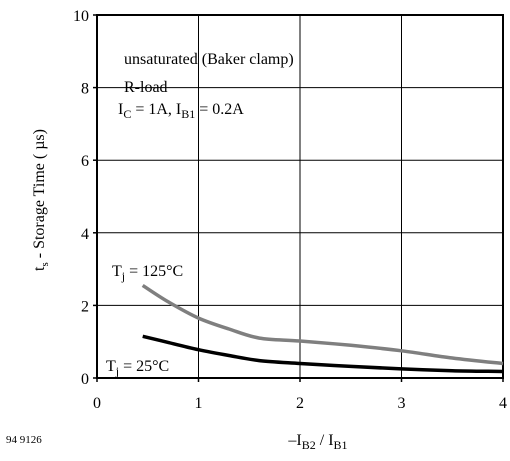  What do you see at coordinates (85, 306) in the screenshot?
I see `y-tick-label: 2` at bounding box center [85, 306].